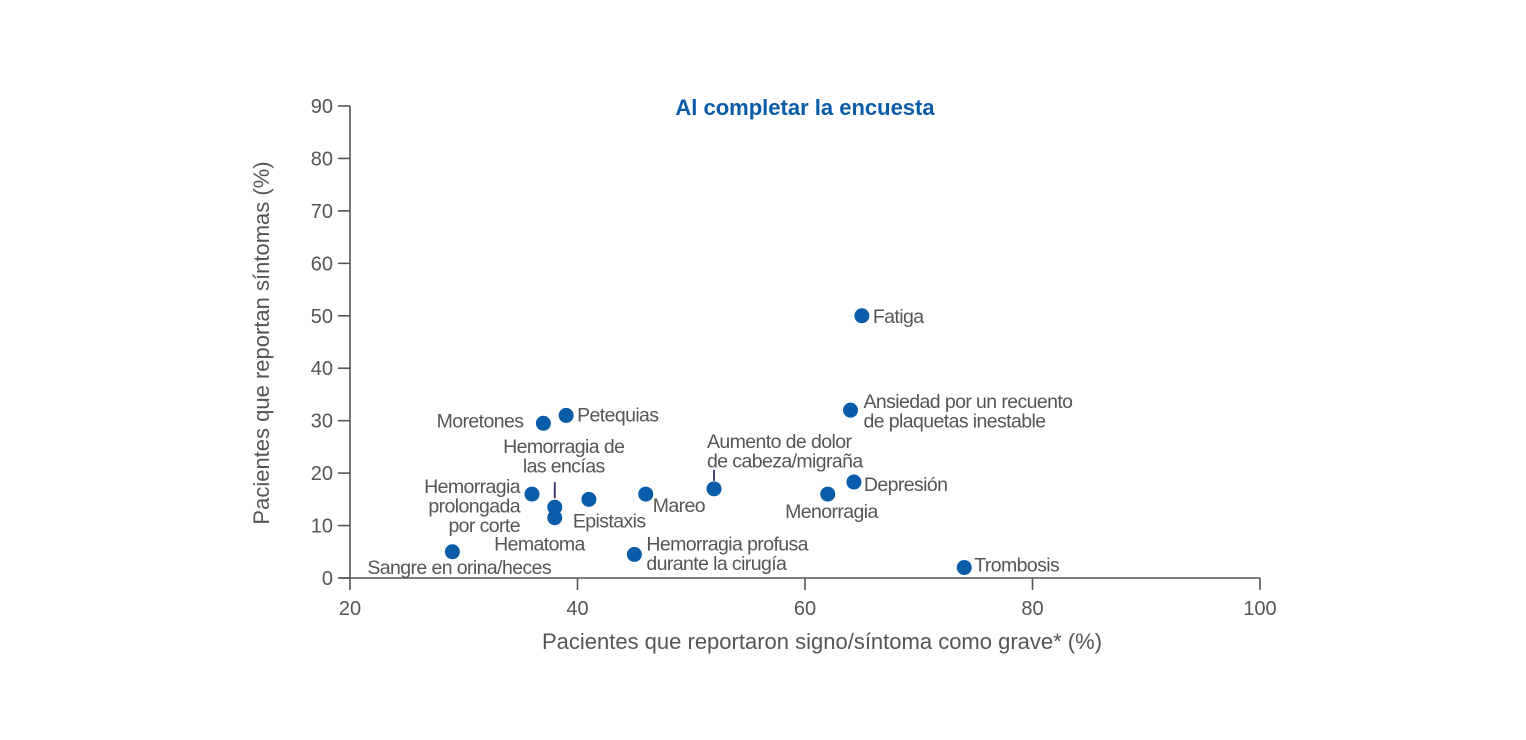 The height and width of the screenshot is (740, 1526). I want to click on point-label: Fatiga, so click(898, 317).